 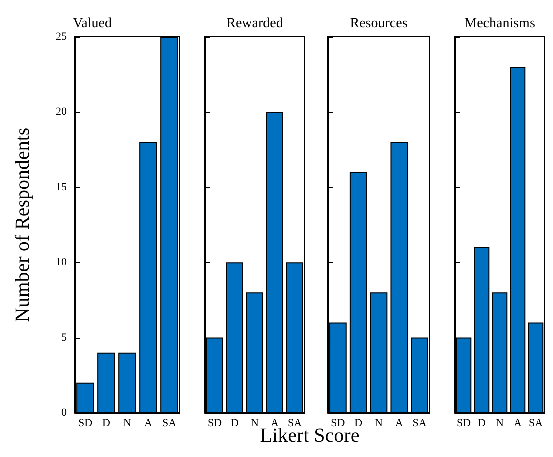 I want to click on y-tick-label: 10, so click(x=62, y=262).